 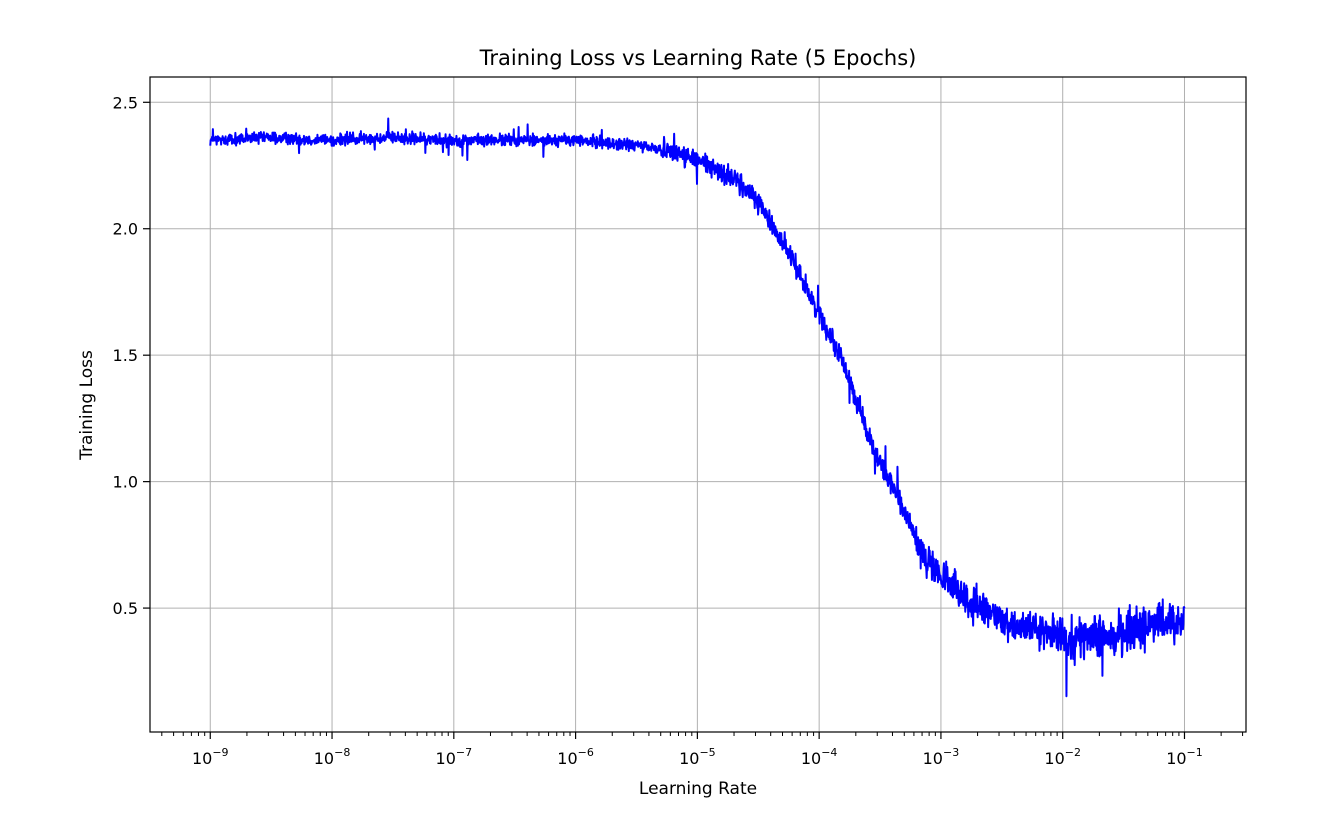 What do you see at coordinates (125, 482) in the screenshot?
I see `y-tick-label: 1.0` at bounding box center [125, 482].